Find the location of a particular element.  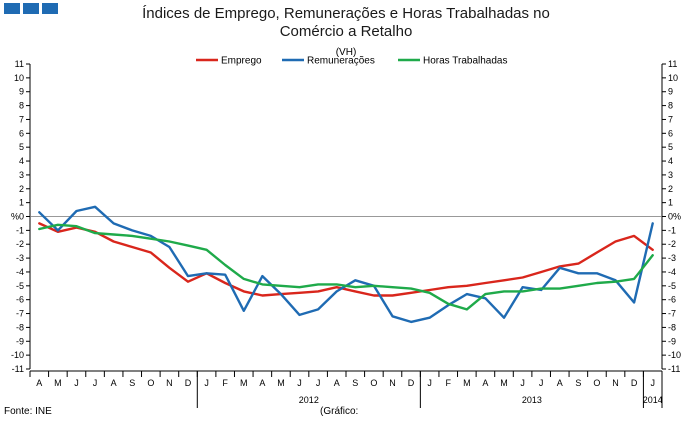

chart-label-note: (Gráfico: is located at coordinates (339, 411).